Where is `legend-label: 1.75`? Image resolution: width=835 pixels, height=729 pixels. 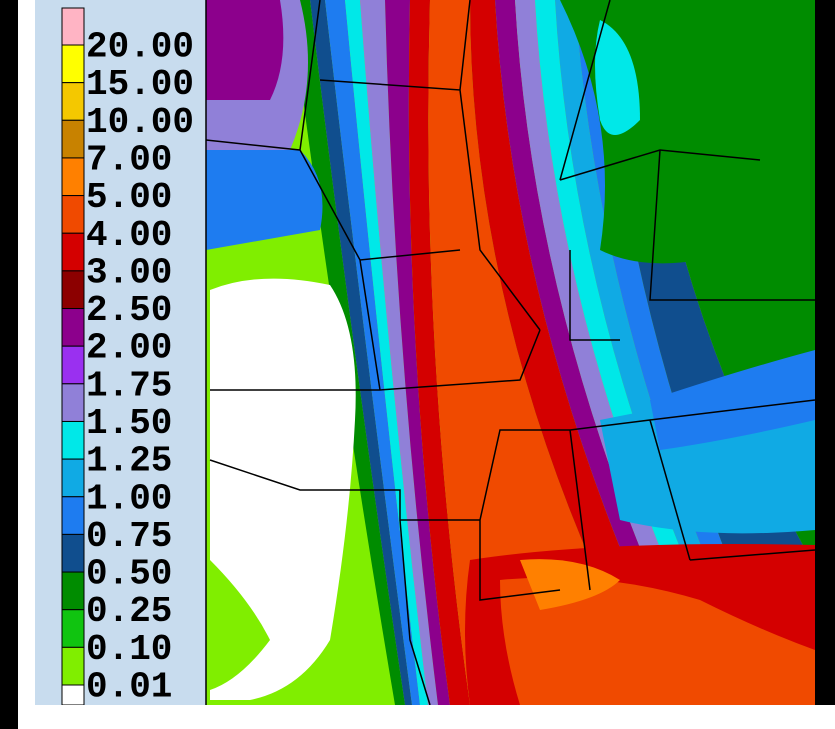
legend-label: 1.75 is located at coordinates (129, 385).